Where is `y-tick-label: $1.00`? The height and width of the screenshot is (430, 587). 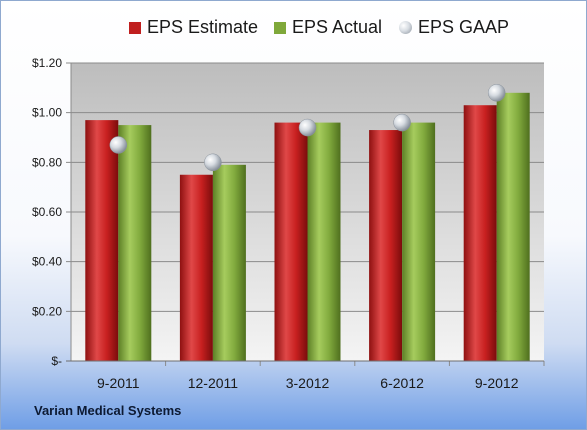
y-tick-label: $1.00 is located at coordinates (47, 113).